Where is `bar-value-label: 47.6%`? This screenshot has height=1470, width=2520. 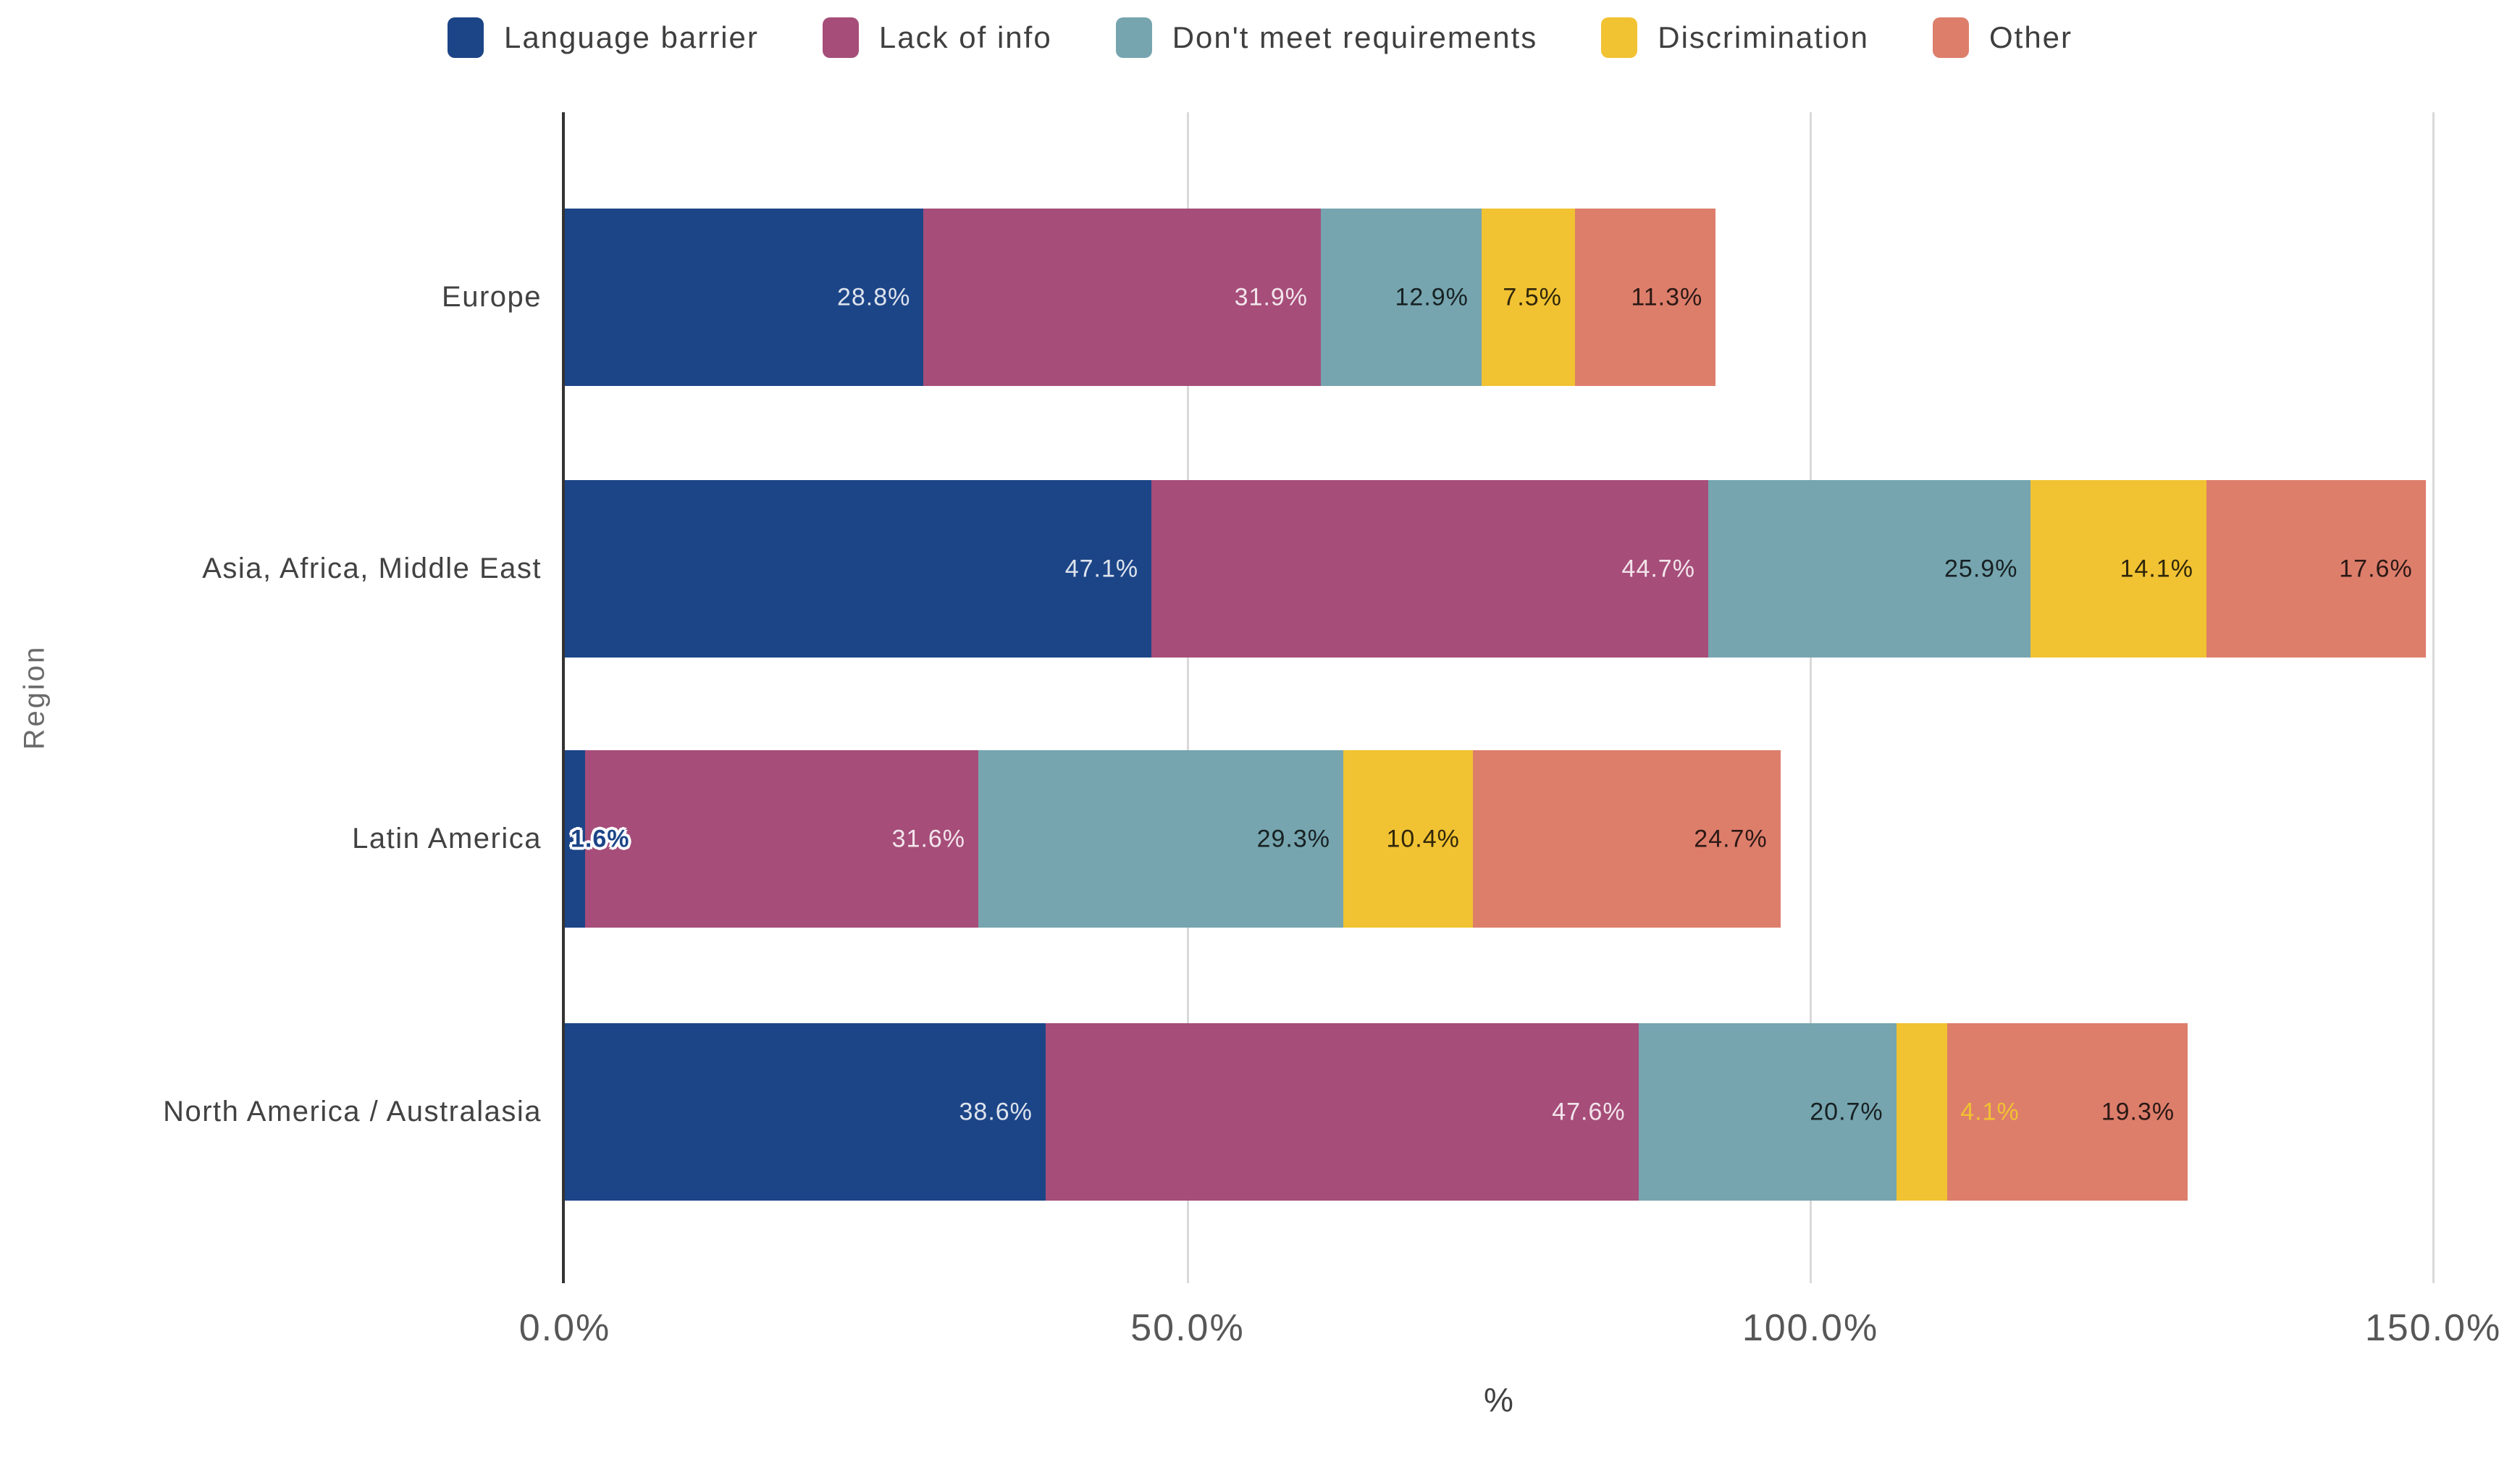 bar-value-label: 47.6% is located at coordinates (1589, 1111).